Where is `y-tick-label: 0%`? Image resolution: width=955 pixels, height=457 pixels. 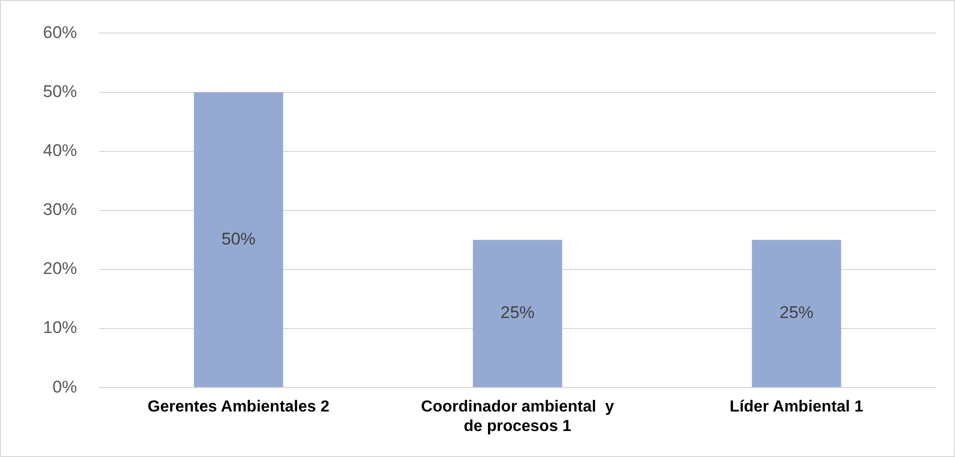 y-tick-label: 0% is located at coordinates (65, 386).